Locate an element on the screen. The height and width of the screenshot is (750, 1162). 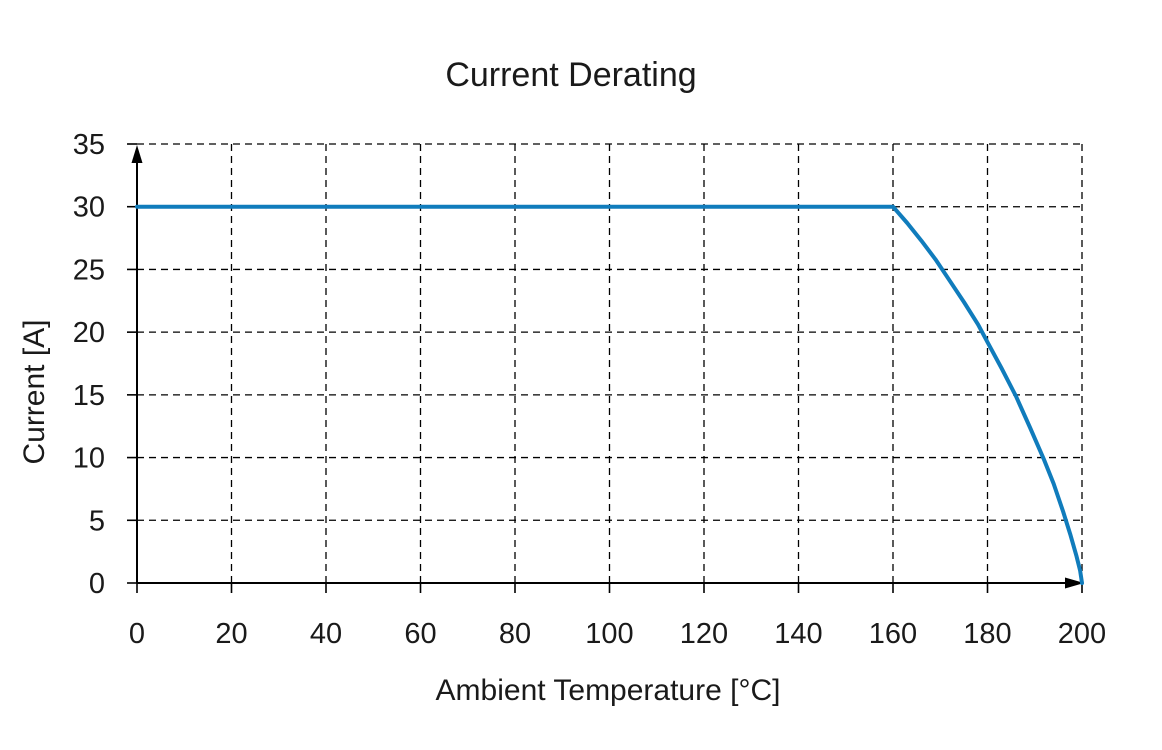
ytick-label-35: 35 is located at coordinates (89, 145).